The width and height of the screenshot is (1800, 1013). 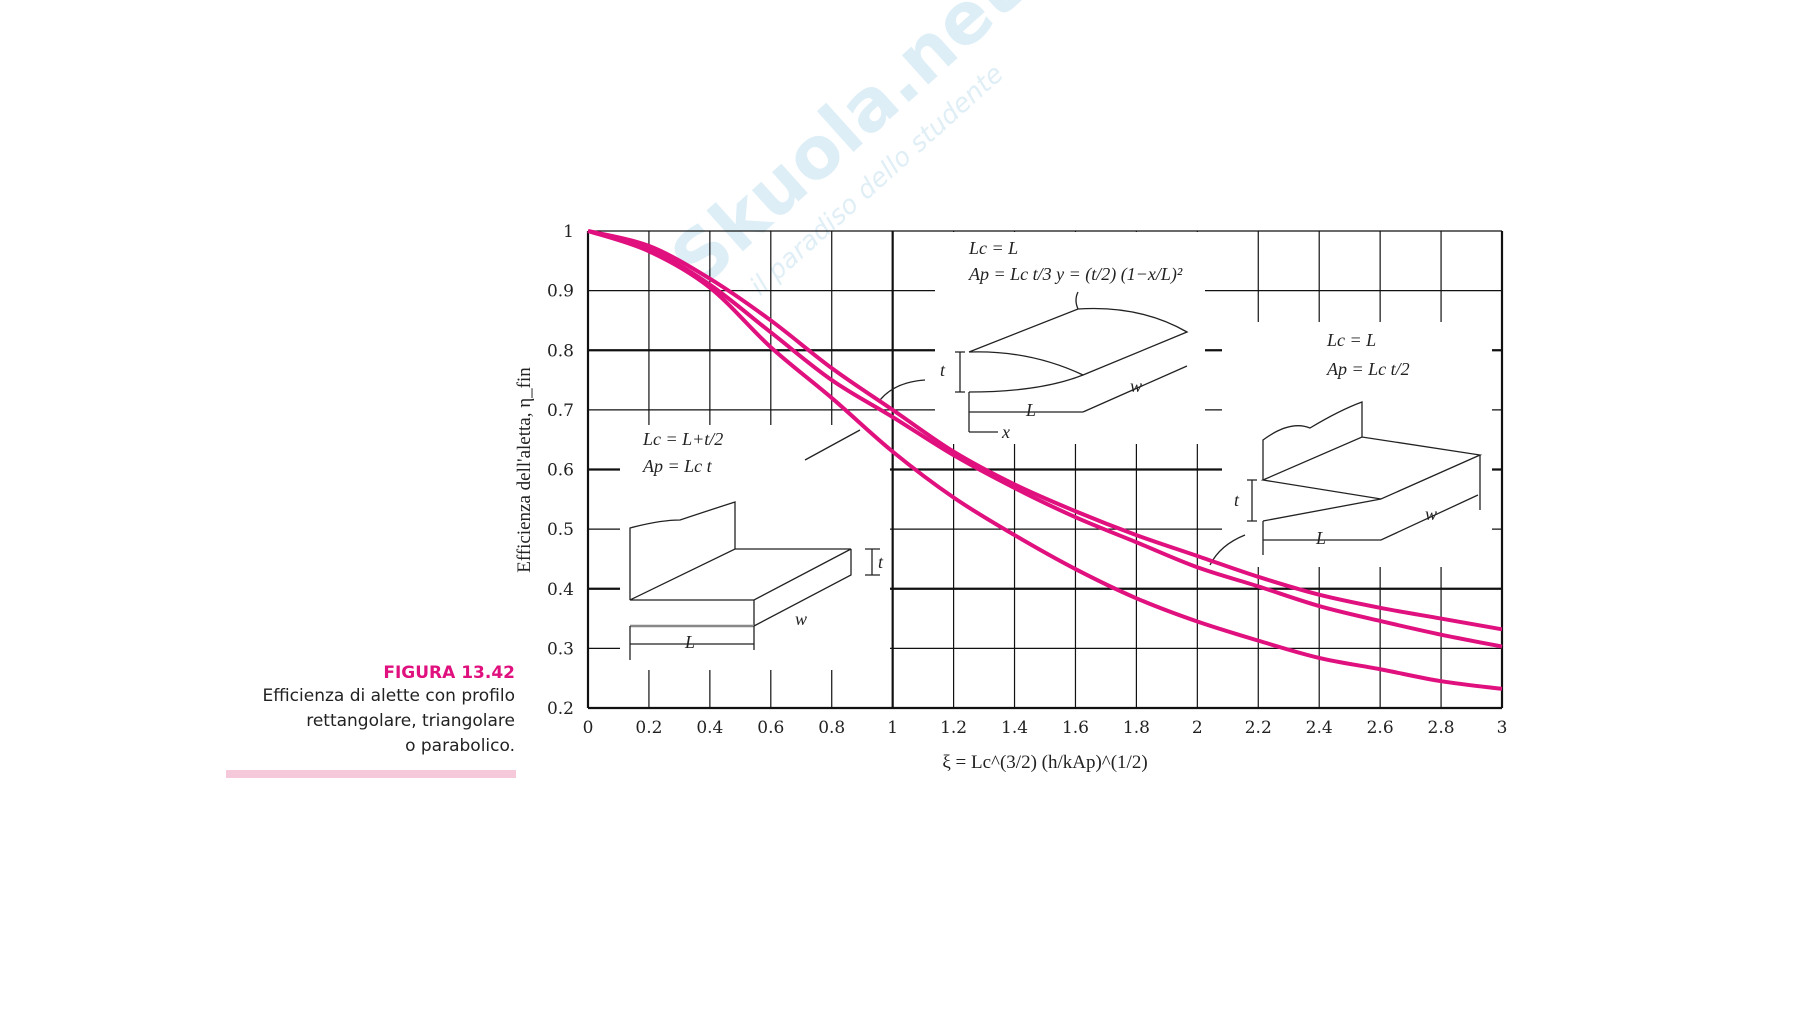 I want to click on x-tick-label: 2.4, so click(x=1319, y=728).